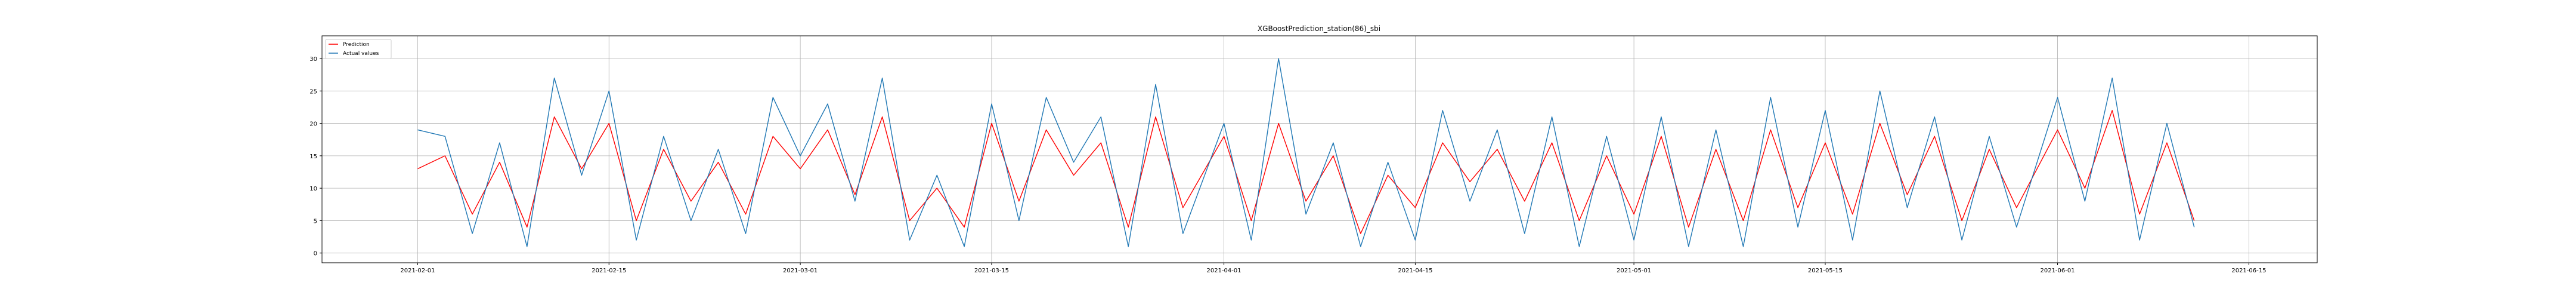 Image resolution: width=2576 pixels, height=301 pixels. I want to click on x-tick-label: 2021-04-01, so click(1224, 271).